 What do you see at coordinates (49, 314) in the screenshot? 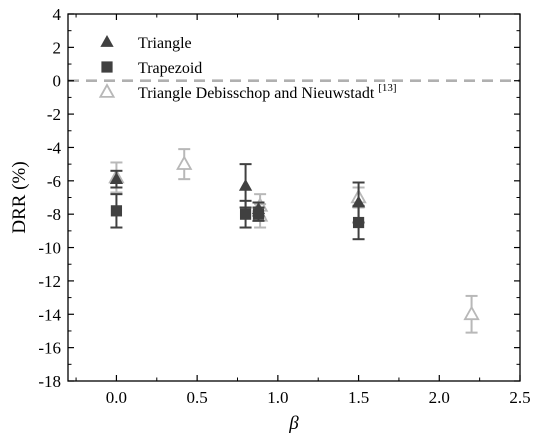
I see `y-tick-label: -14` at bounding box center [49, 314].